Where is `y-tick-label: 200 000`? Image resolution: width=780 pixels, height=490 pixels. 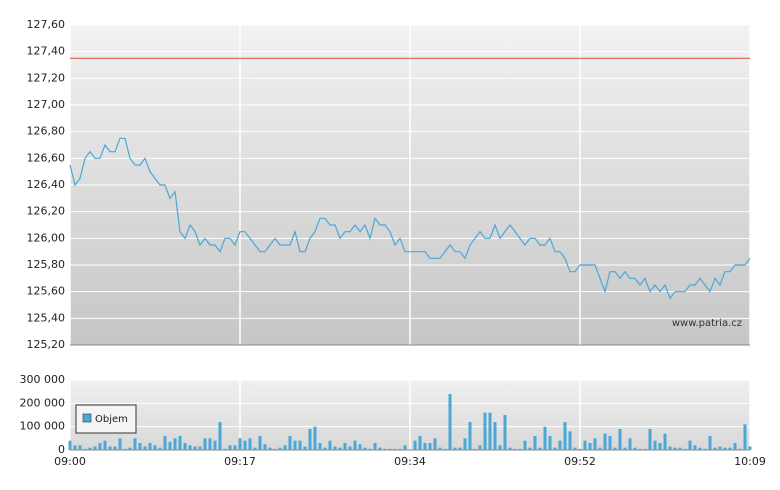
y-tick-label: 200 000 is located at coordinates (43, 402).